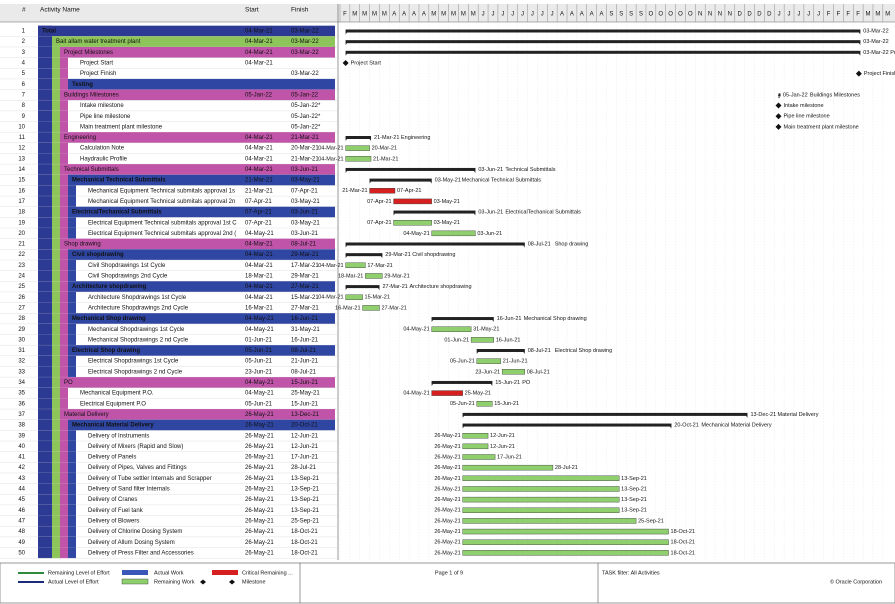  I want to click on bar-label: 16-Jun-21, so click(508, 340).